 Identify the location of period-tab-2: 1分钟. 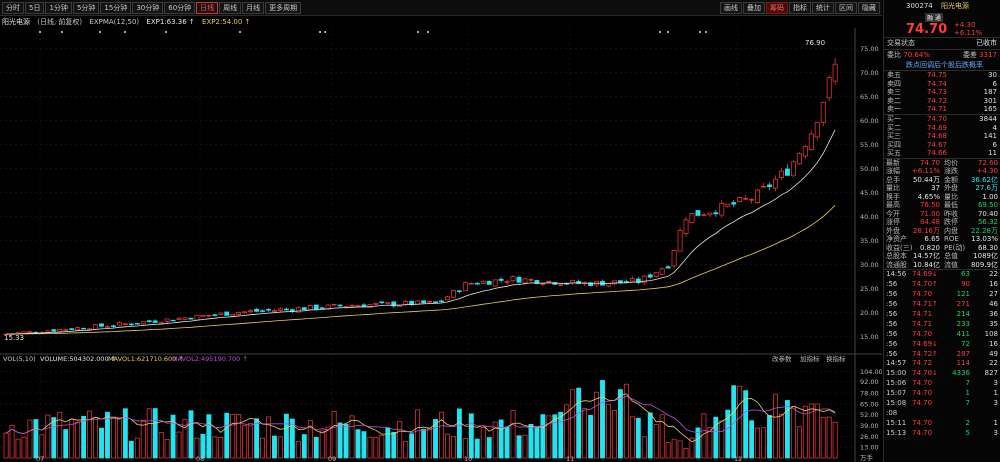
(58, 8).